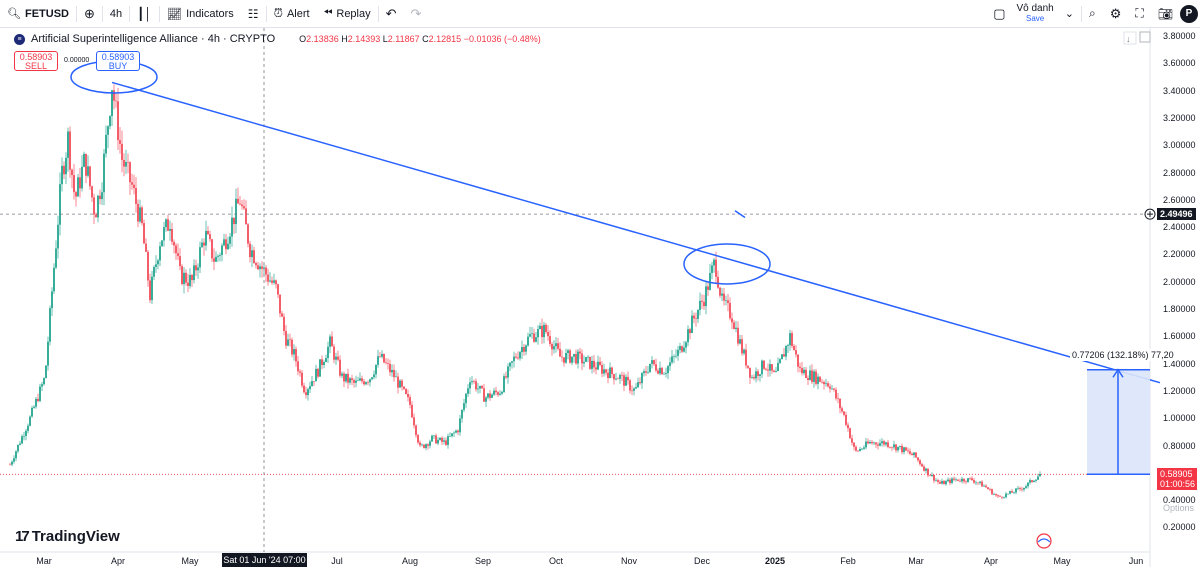 The width and height of the screenshot is (1200, 567). I want to click on alert-button: ⏰︎ Alert, so click(292, 13).